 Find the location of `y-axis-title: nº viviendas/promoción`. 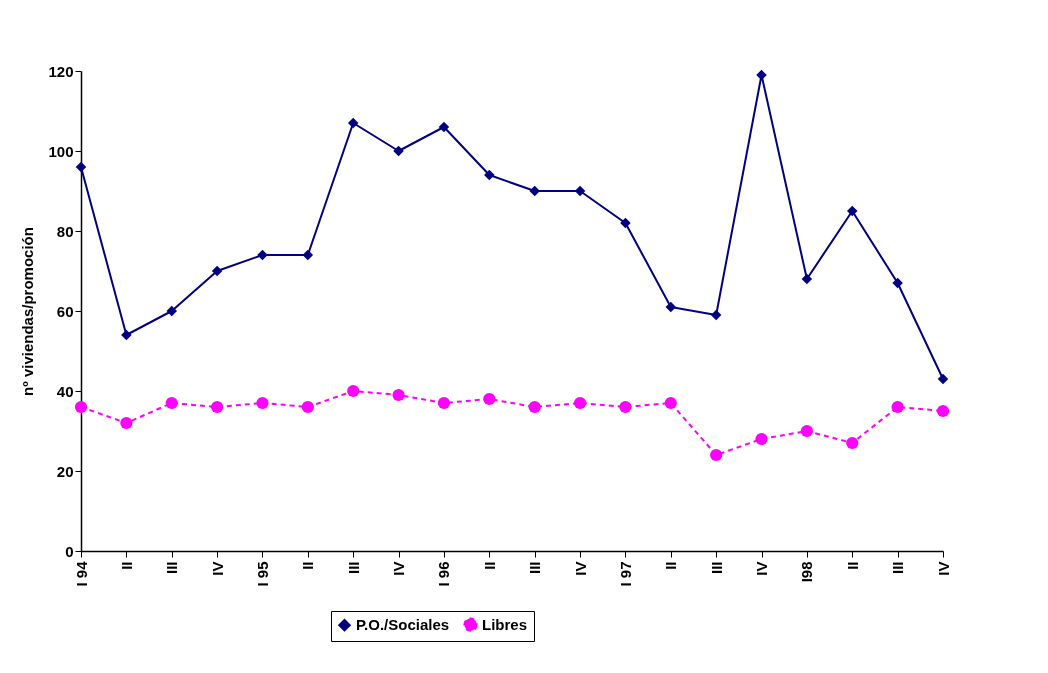

y-axis-title: nº viviendas/promoción is located at coordinates (28, 311).